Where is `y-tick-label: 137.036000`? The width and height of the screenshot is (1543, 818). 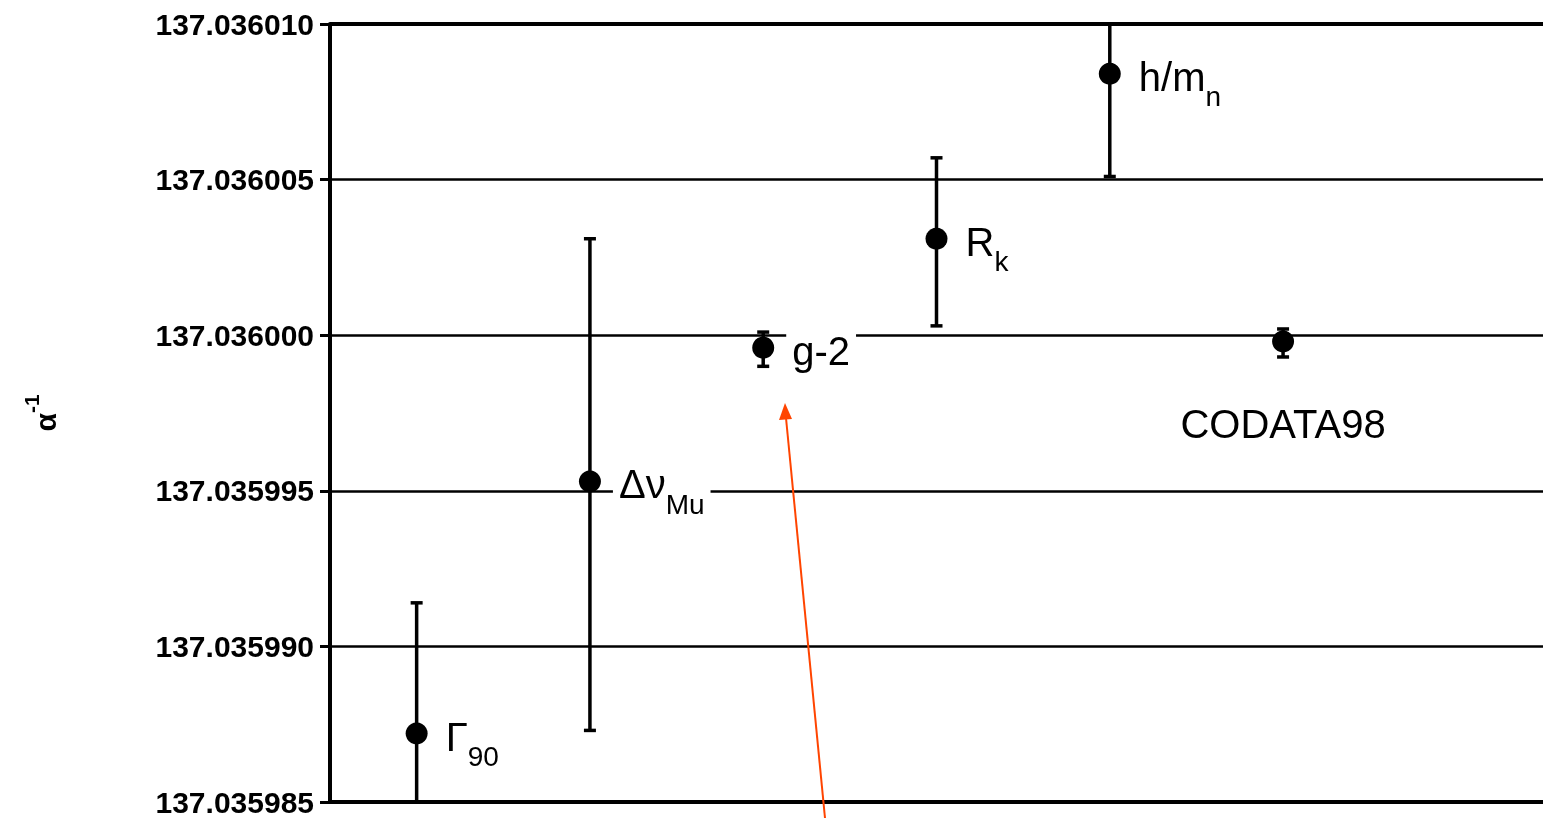 y-tick-label: 137.036000 is located at coordinates (234, 335).